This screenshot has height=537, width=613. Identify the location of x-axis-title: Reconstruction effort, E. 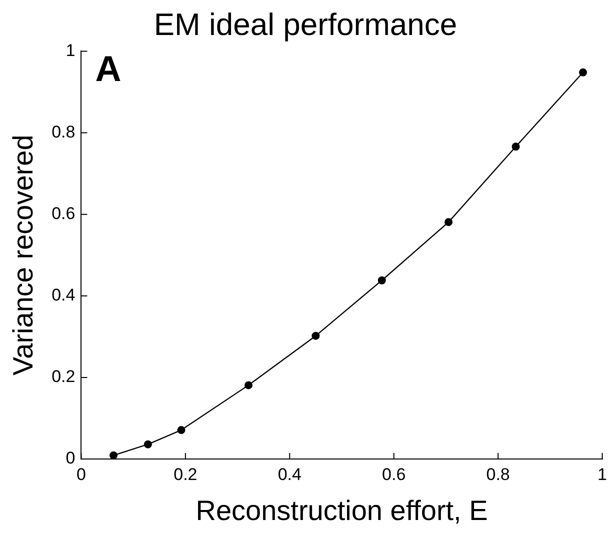
(342, 510).